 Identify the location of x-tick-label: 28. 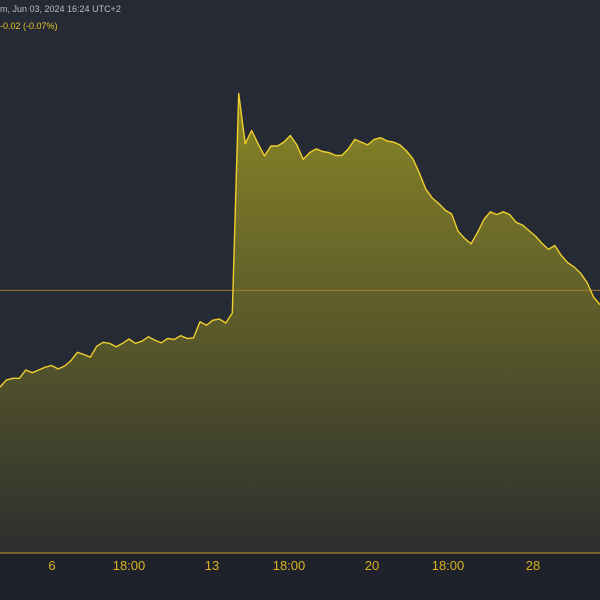
(533, 565).